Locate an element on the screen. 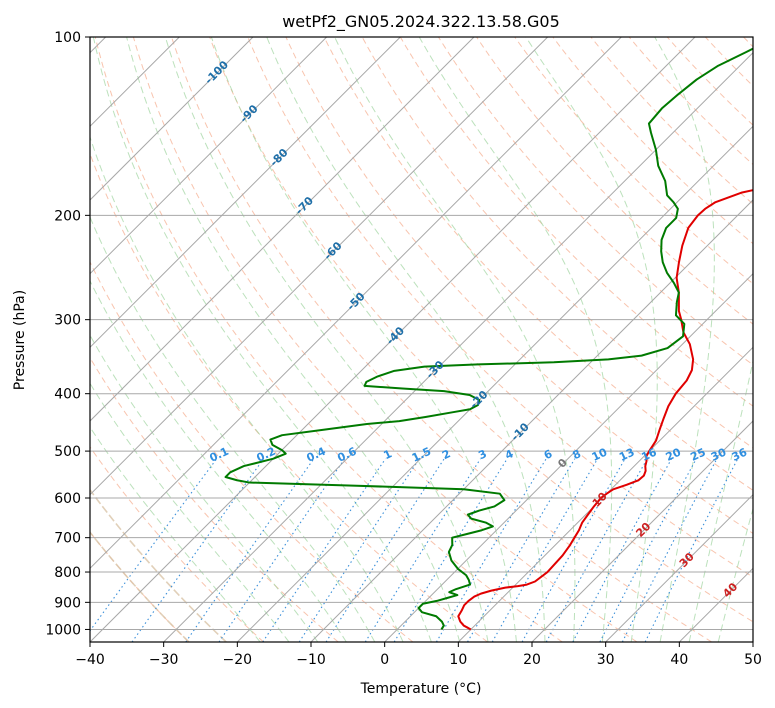 The height and width of the screenshot is (708, 775). x-tick-label: 10 is located at coordinates (458, 660).